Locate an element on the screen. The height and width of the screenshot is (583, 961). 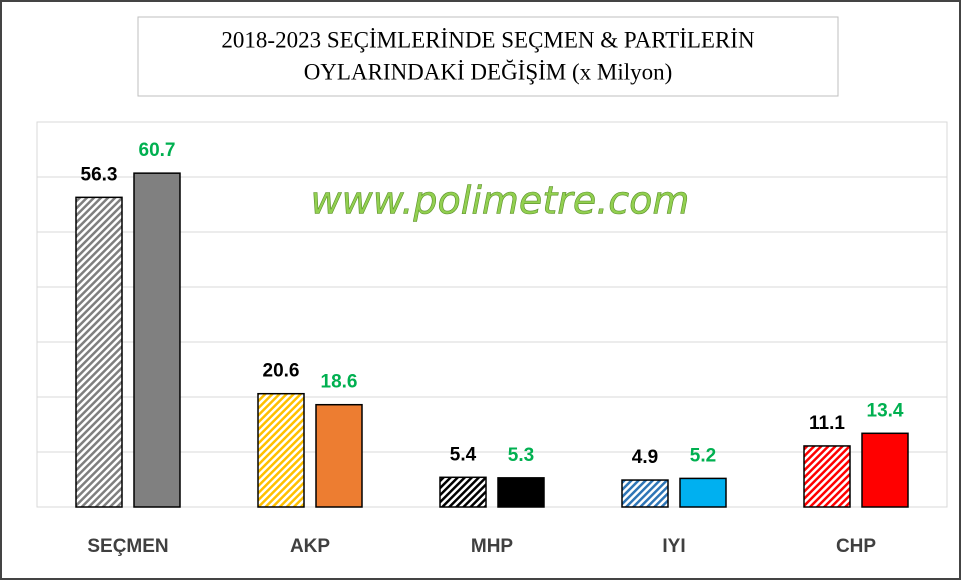
data-label: 18.6 is located at coordinates (339, 382).